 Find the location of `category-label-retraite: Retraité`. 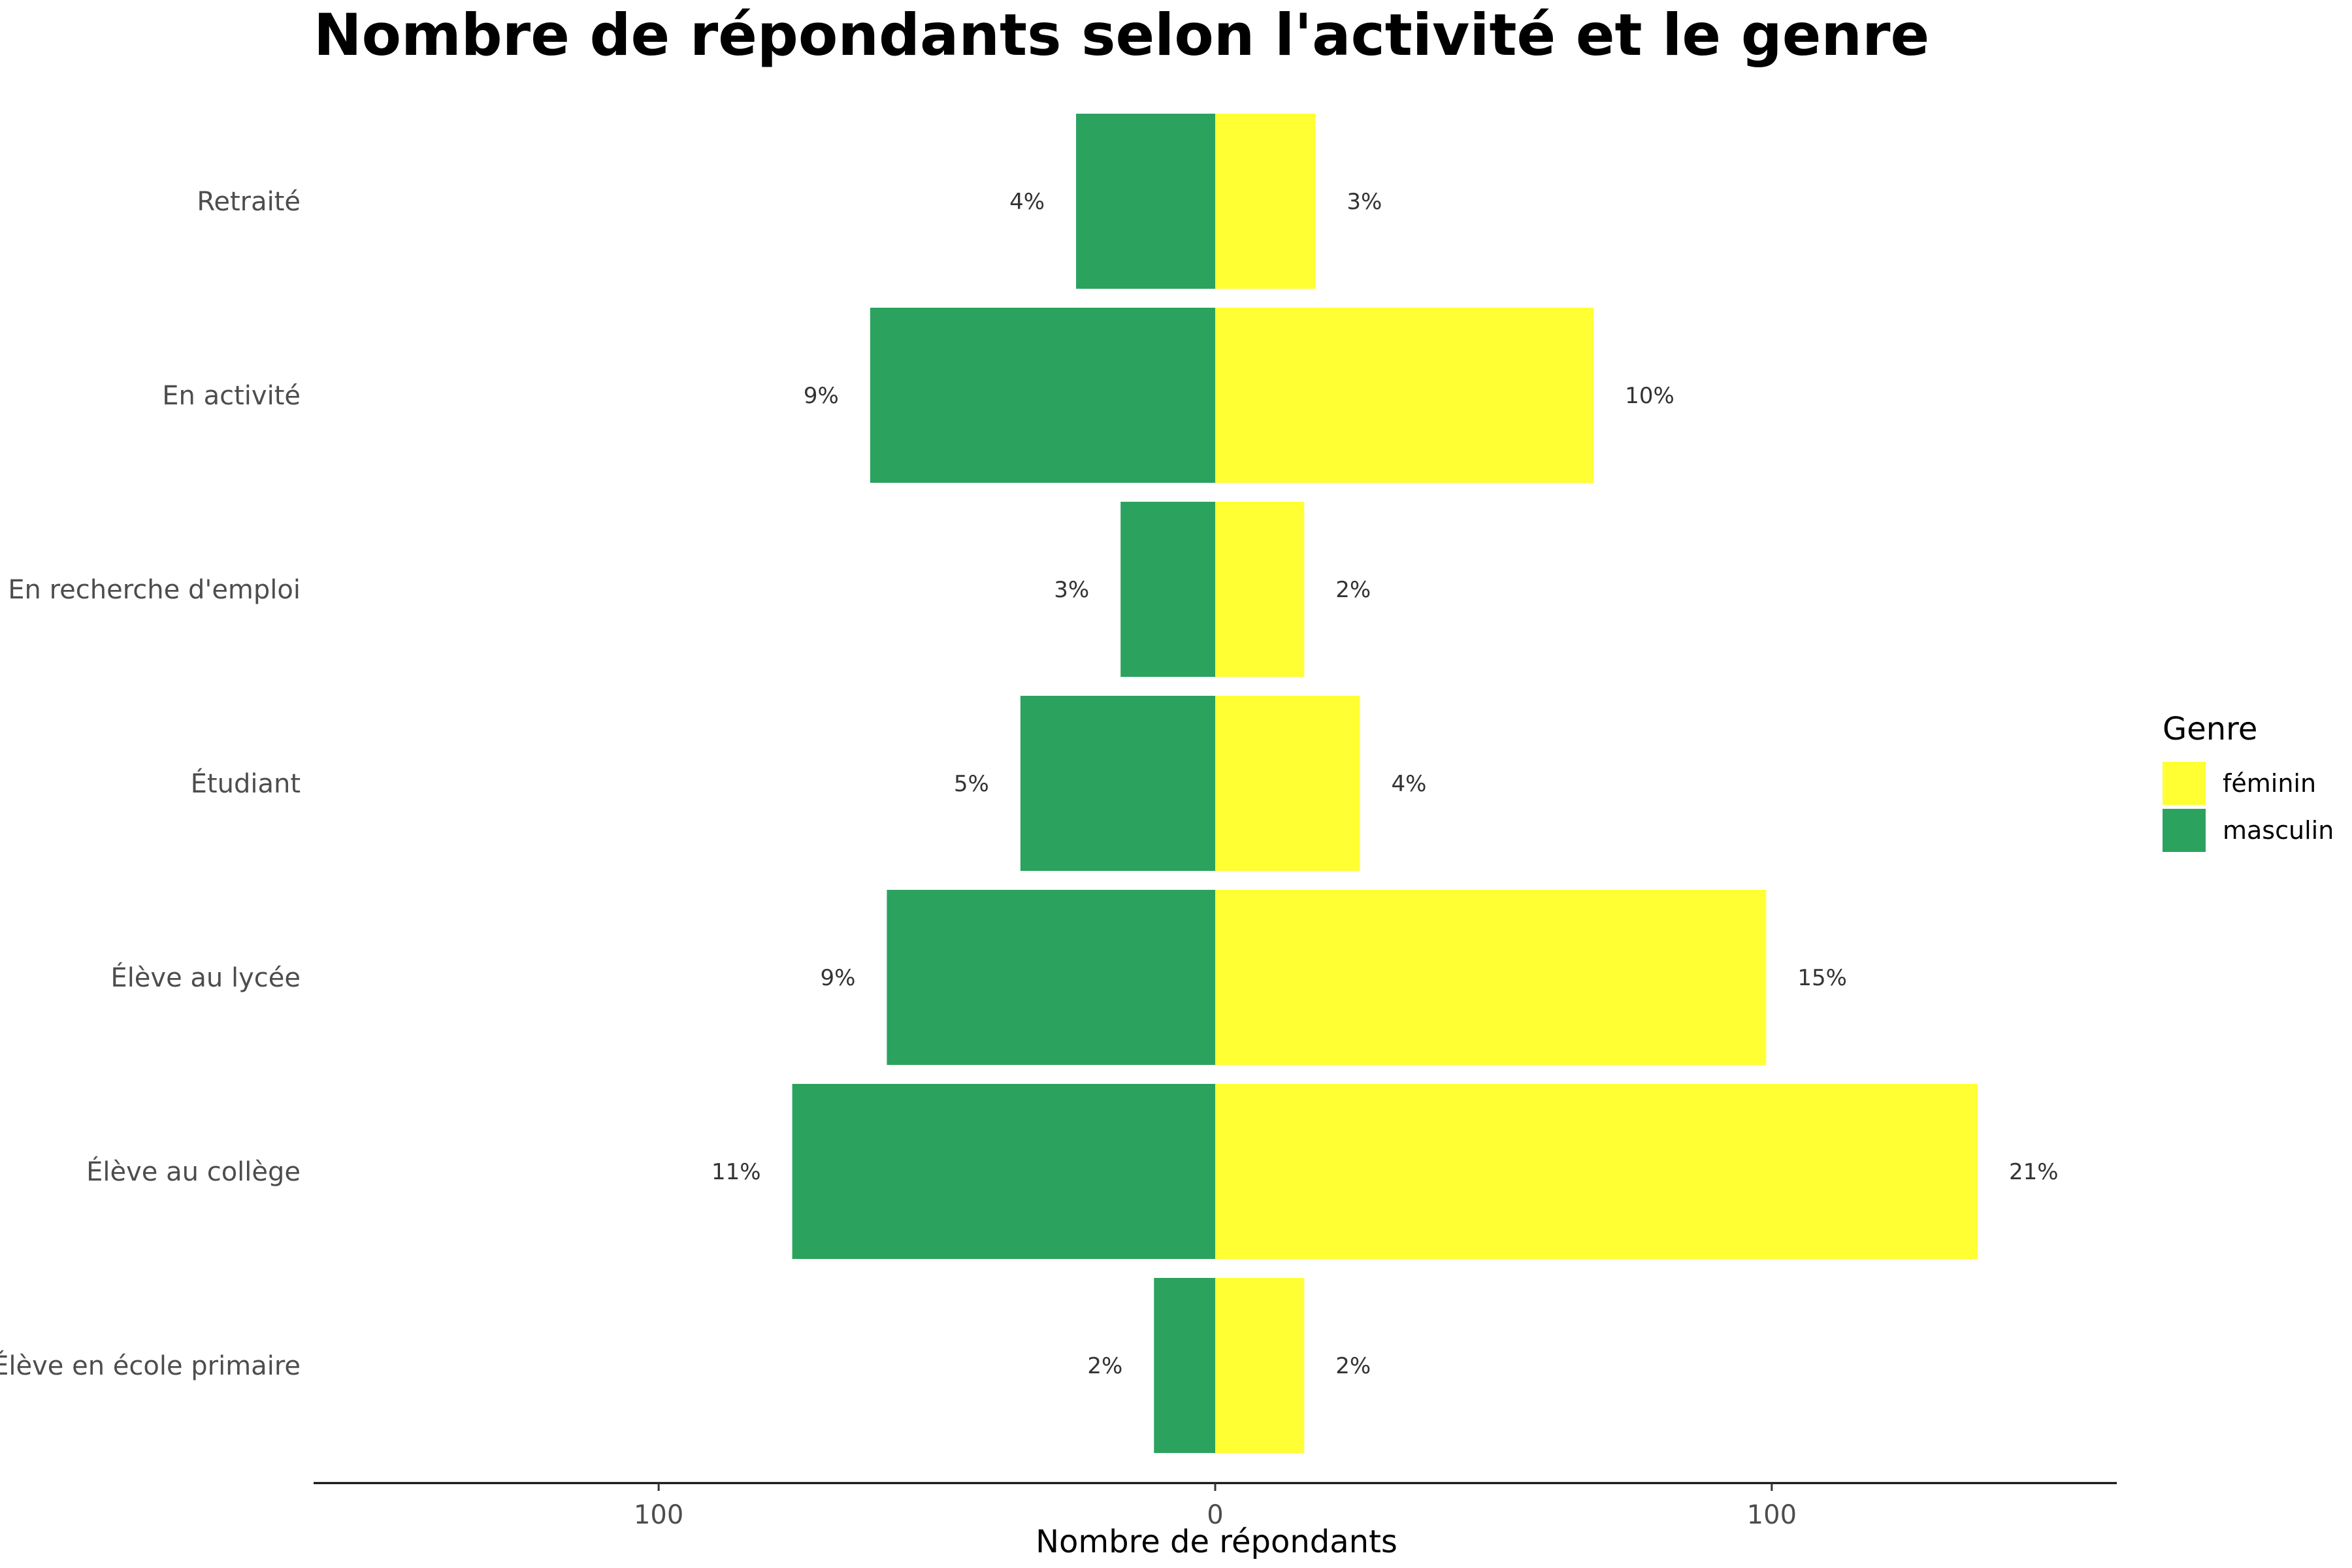

category-label-retraite: Retraité is located at coordinates (249, 202).